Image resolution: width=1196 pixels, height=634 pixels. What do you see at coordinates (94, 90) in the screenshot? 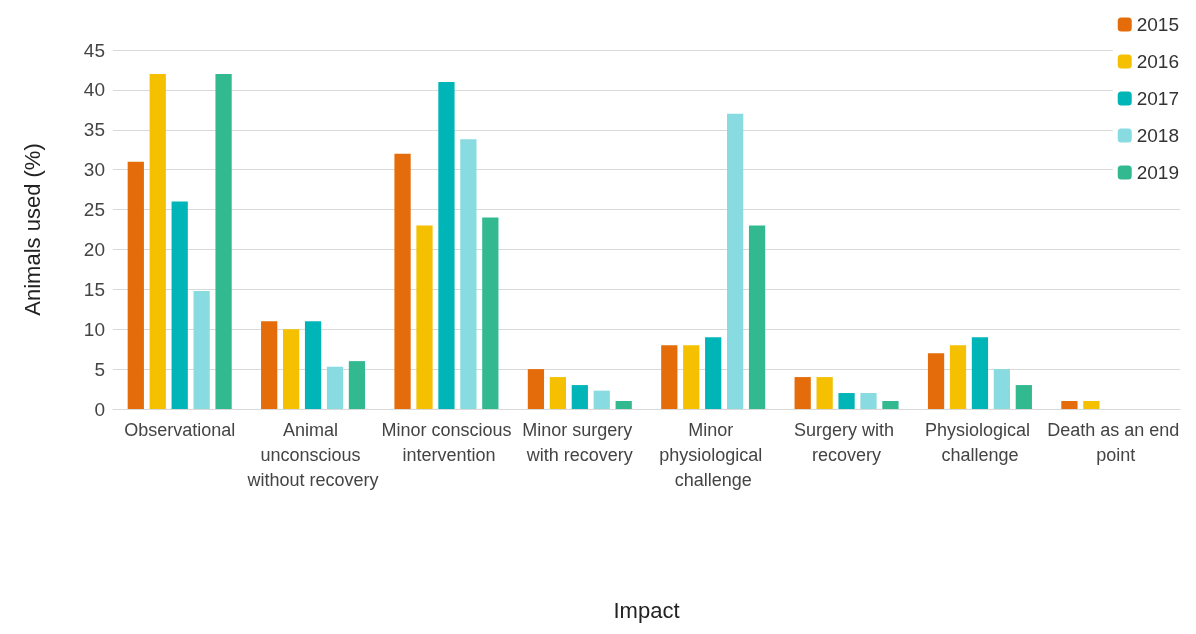
I see `y-tick-label: 40` at bounding box center [94, 90].